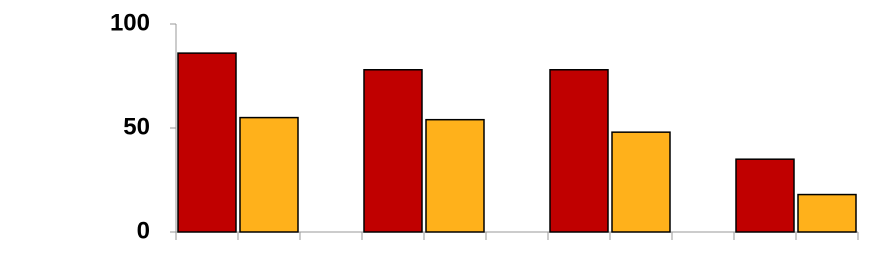  I want to click on y-tick-label: 100, so click(130, 22).